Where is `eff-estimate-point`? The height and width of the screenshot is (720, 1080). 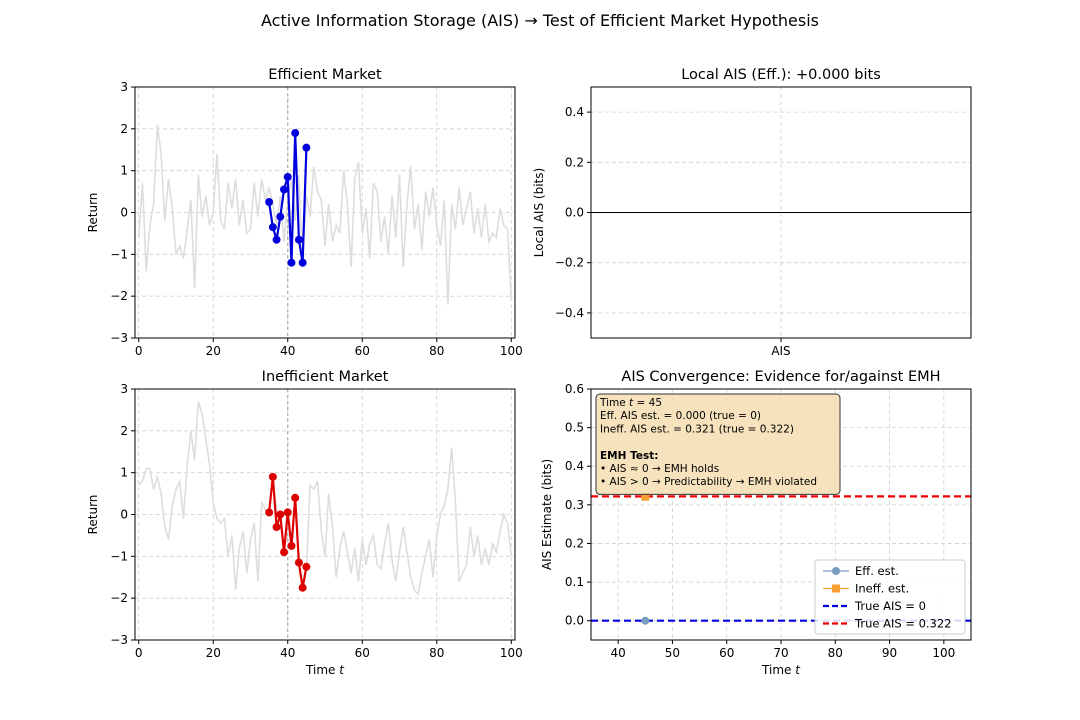 eff-estimate-point is located at coordinates (645, 620).